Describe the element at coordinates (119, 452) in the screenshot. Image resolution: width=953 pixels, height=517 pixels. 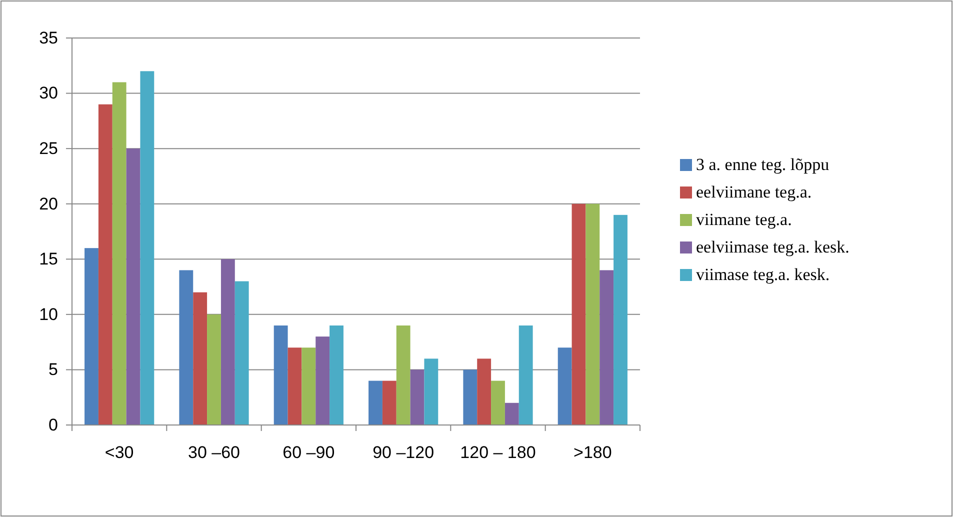
I see `x-tick-label: <30` at that location.